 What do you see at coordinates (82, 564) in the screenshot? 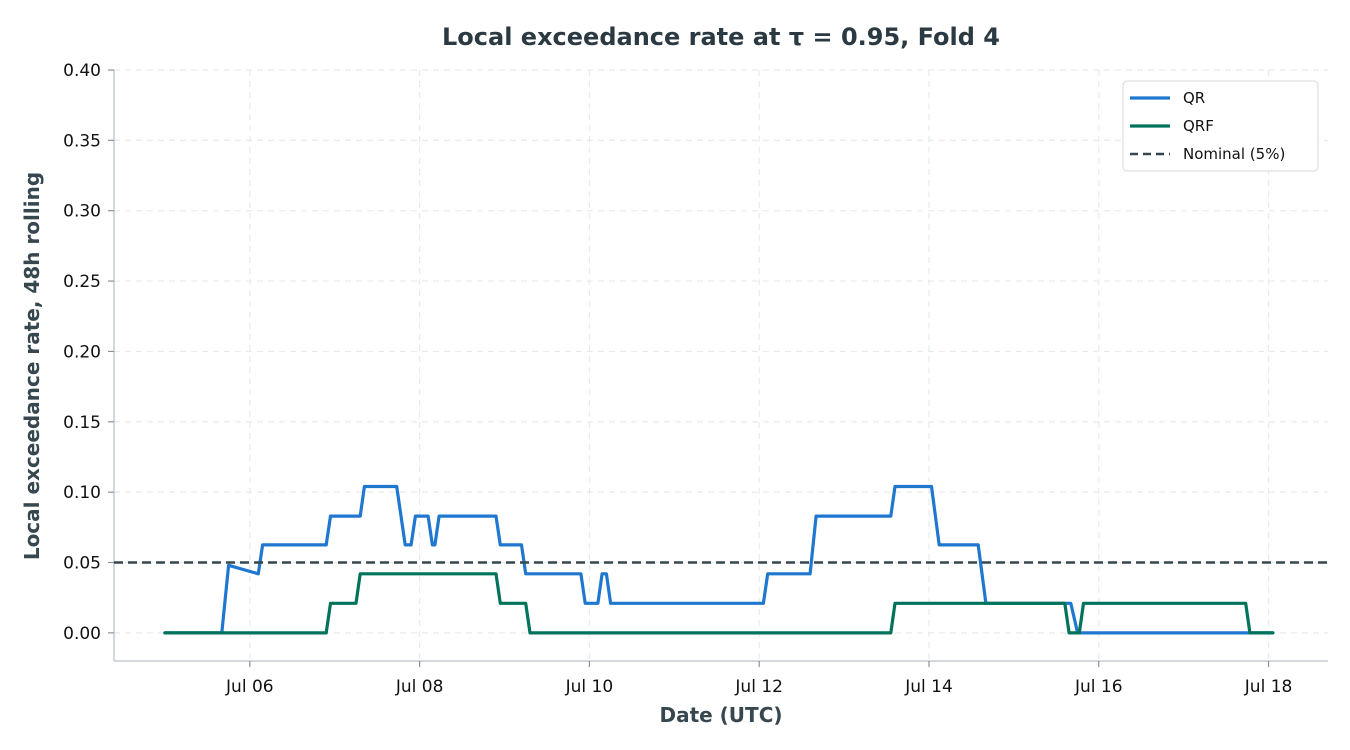
I see `y-tick-label: 0.05` at bounding box center [82, 564].